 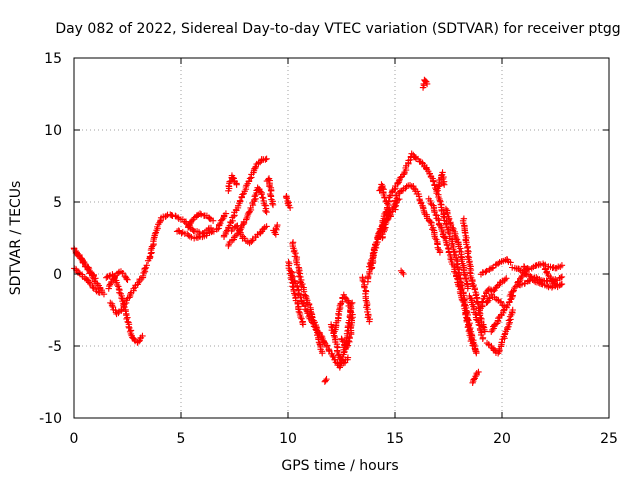 I want to click on y-tick-label: 5, so click(x=57, y=203).